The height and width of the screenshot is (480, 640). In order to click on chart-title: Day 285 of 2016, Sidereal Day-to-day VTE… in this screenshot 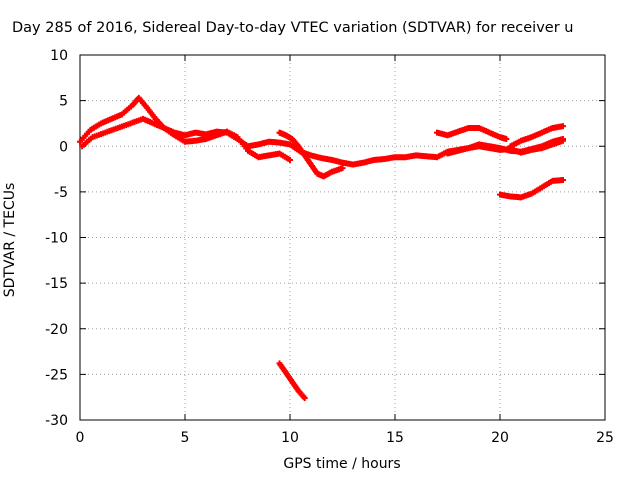, I will do `click(293, 28)`.